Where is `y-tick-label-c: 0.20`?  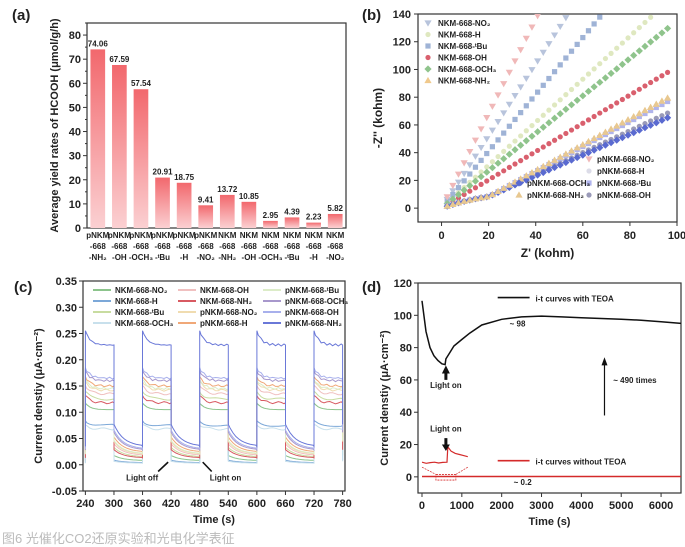
y-tick-label-c: 0.20 is located at coordinates (66, 361).